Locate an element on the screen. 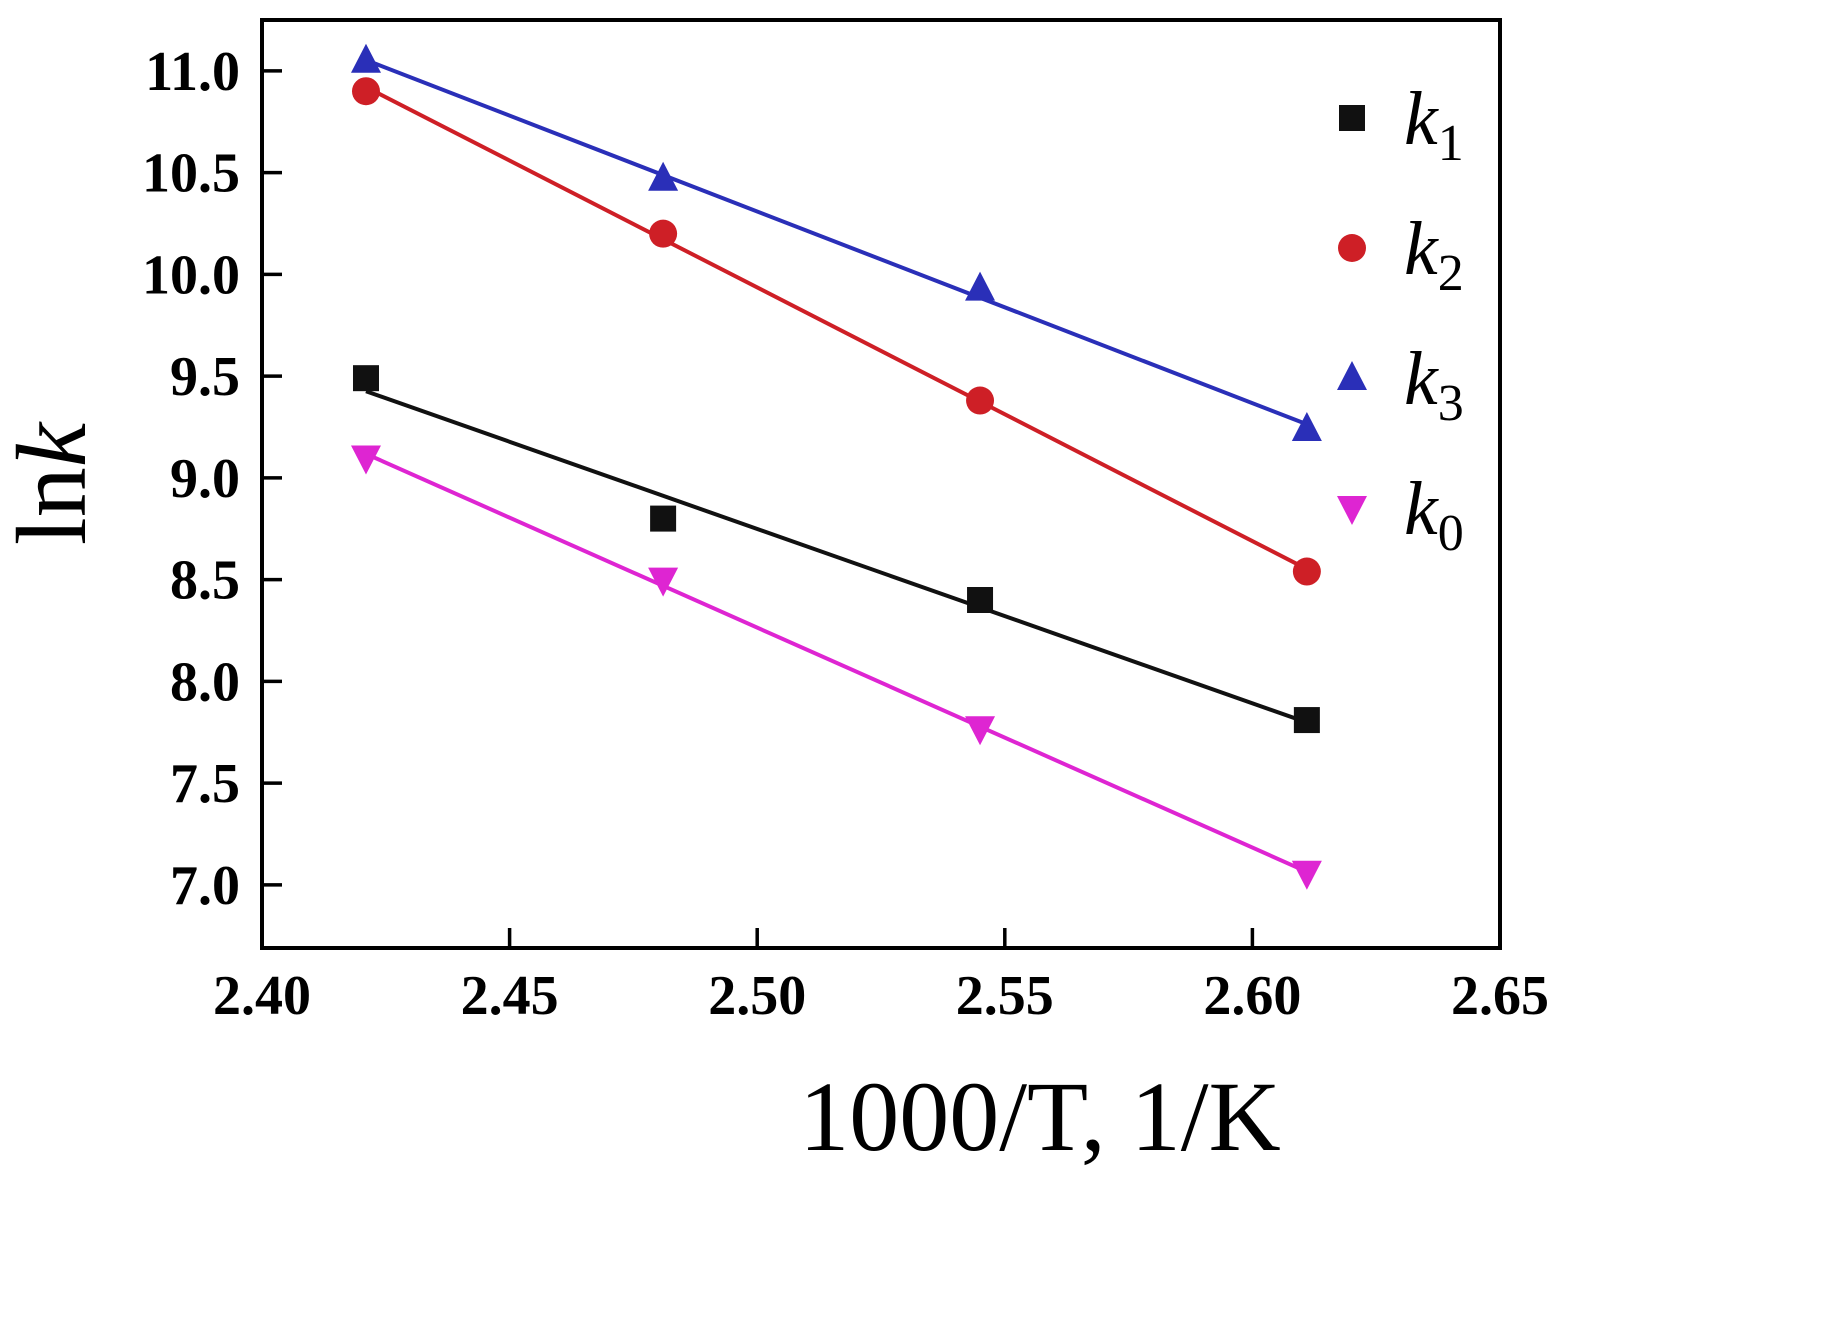 This screenshot has width=1826, height=1342. legend-label-k3: k3 is located at coordinates (1434, 384).